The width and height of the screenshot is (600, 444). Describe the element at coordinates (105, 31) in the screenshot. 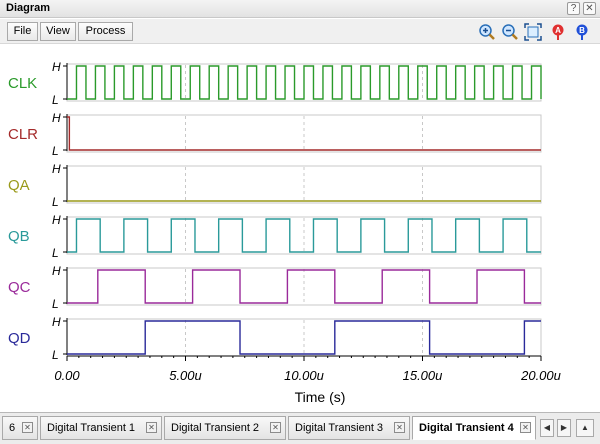

I see `menu-process: Process` at that location.